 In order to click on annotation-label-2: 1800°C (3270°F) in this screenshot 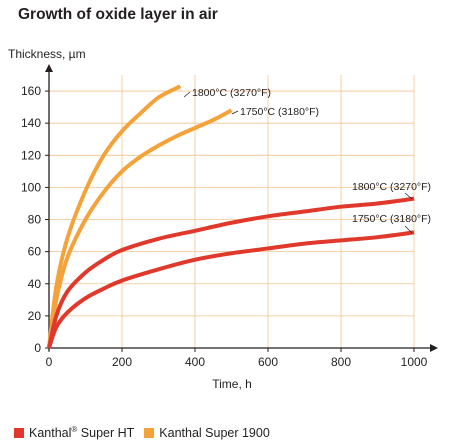, I will do `click(391, 187)`.